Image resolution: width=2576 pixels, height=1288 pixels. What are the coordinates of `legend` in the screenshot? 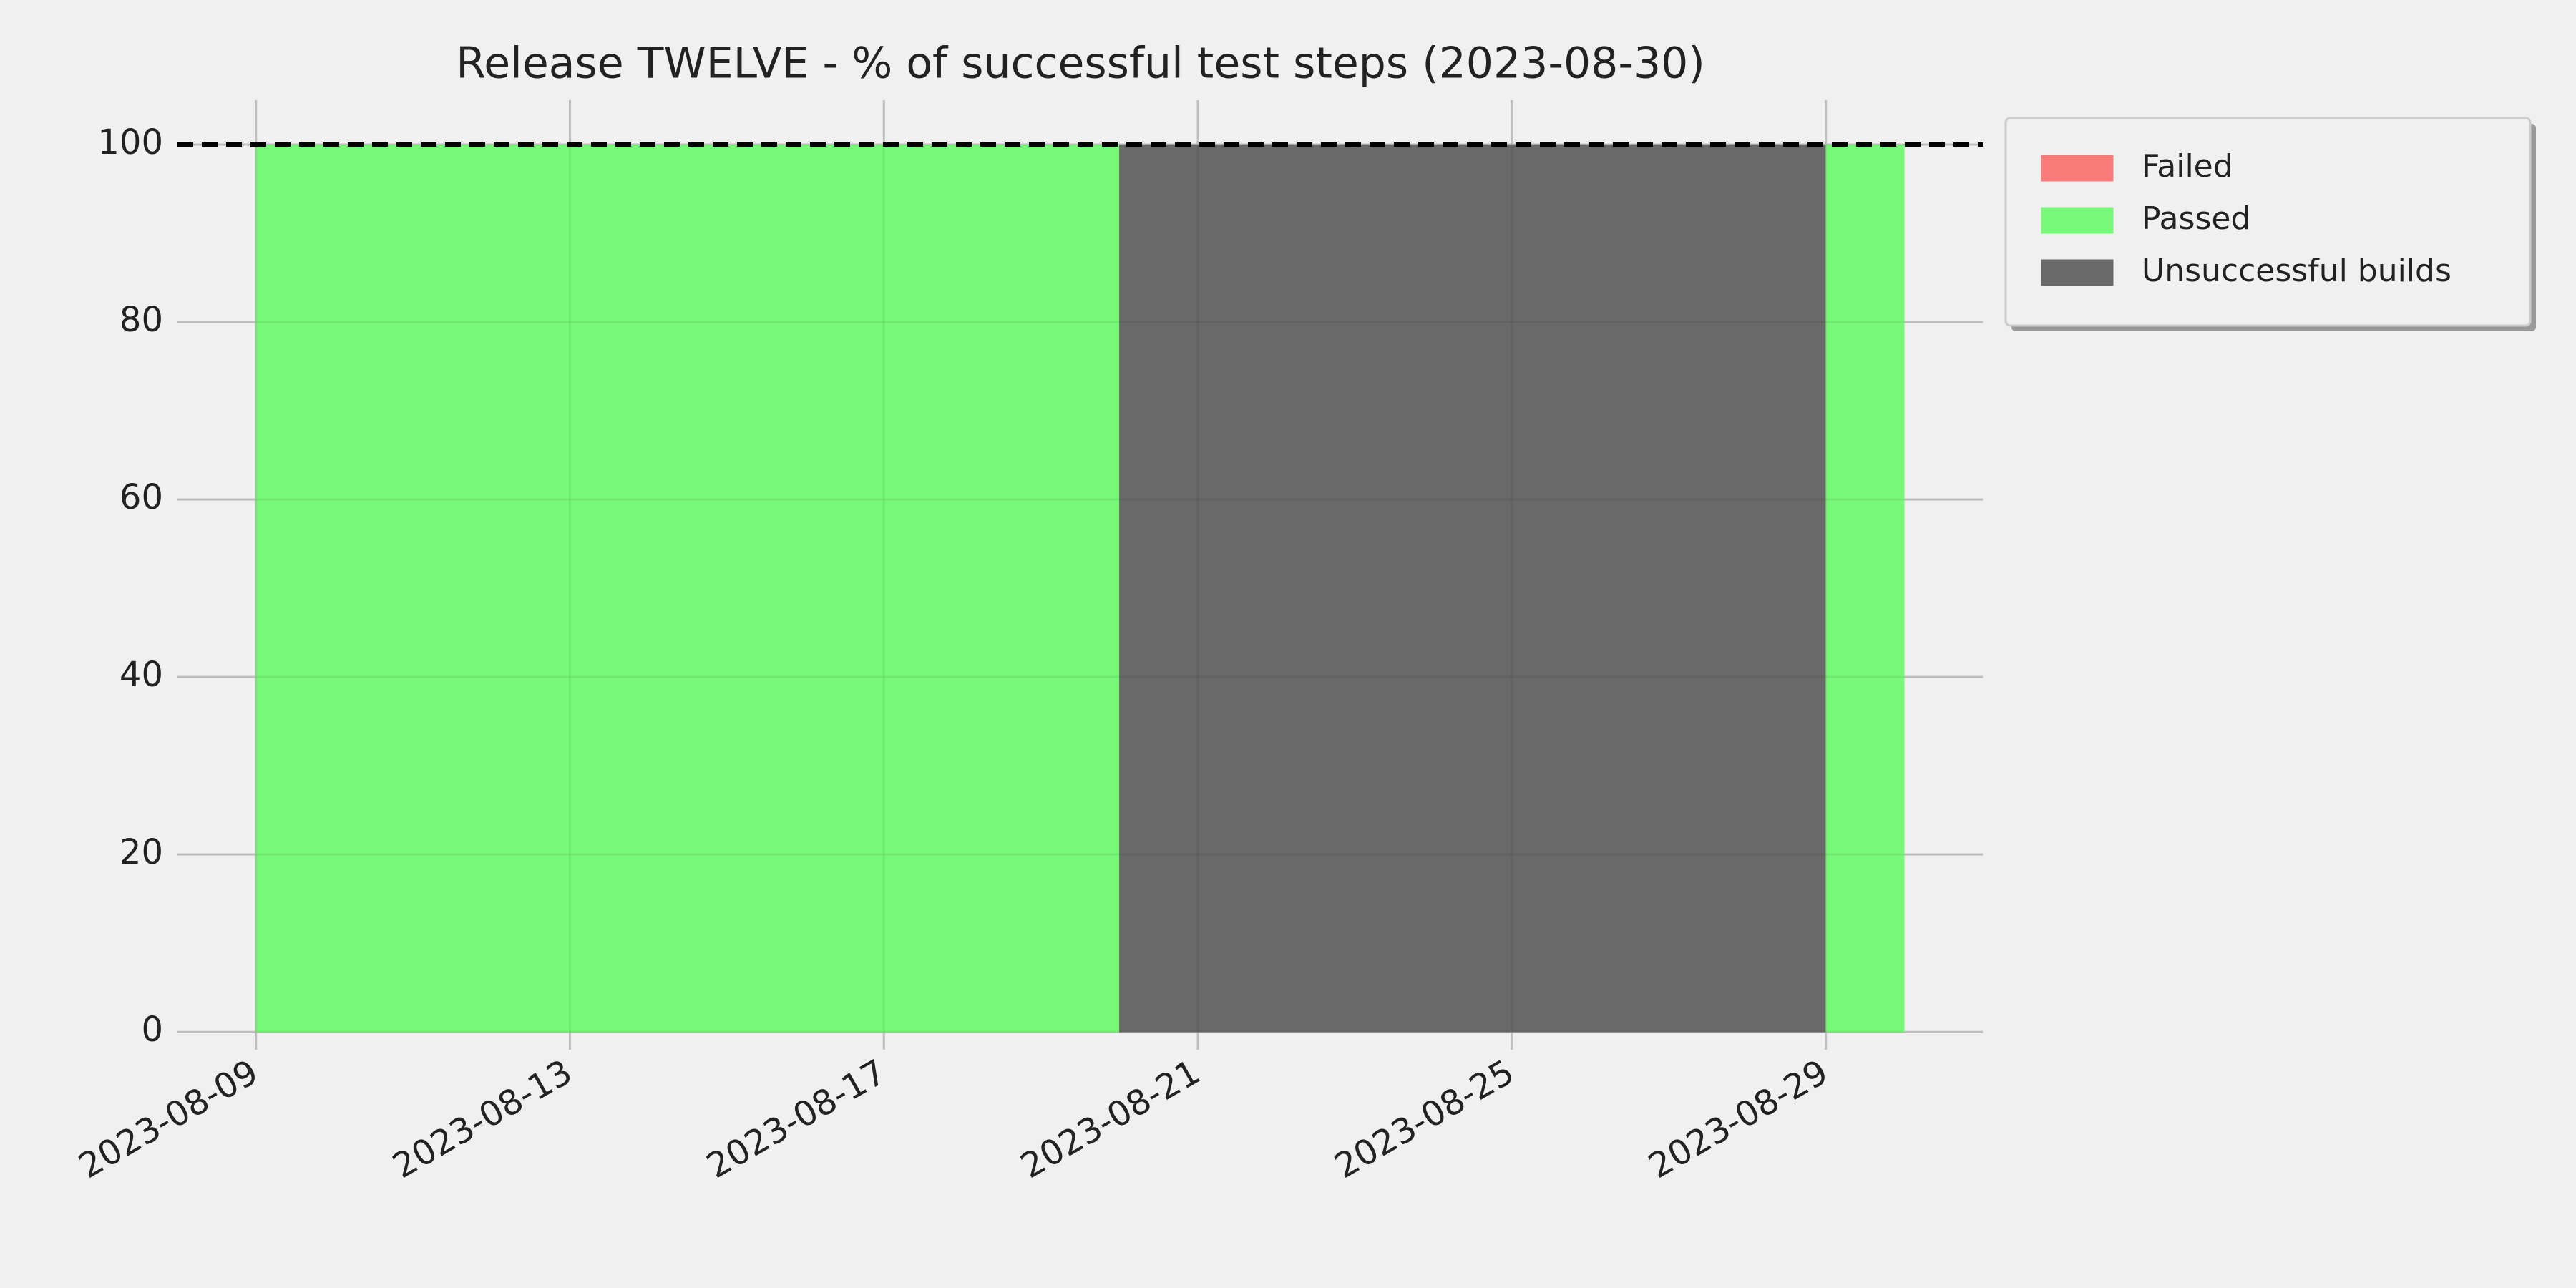 It's located at (2268, 222).